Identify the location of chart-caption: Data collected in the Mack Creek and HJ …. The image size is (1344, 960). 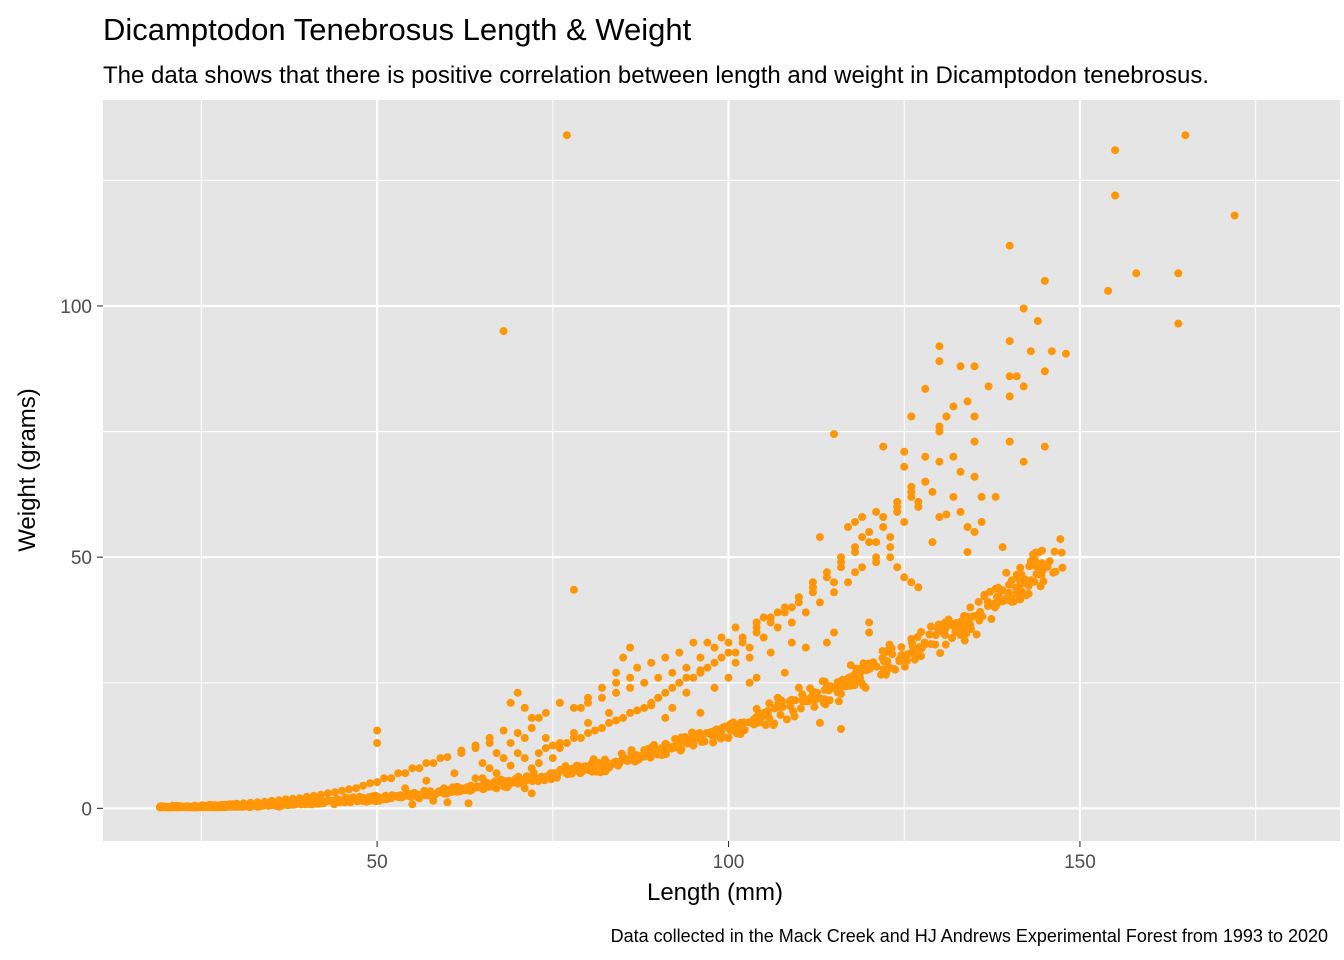
(969, 936).